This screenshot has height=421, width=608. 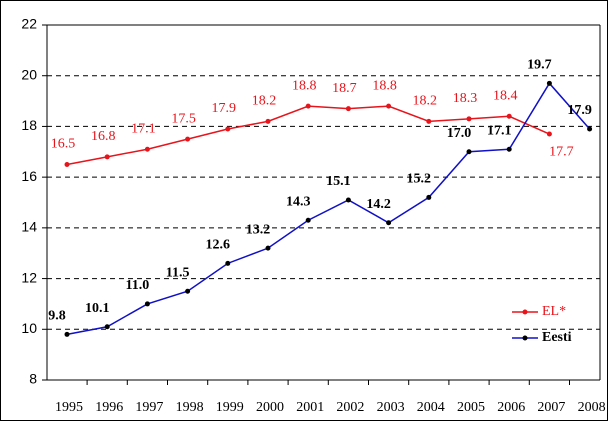 What do you see at coordinates (29, 125) in the screenshot?
I see `y-tick-label: 18` at bounding box center [29, 125].